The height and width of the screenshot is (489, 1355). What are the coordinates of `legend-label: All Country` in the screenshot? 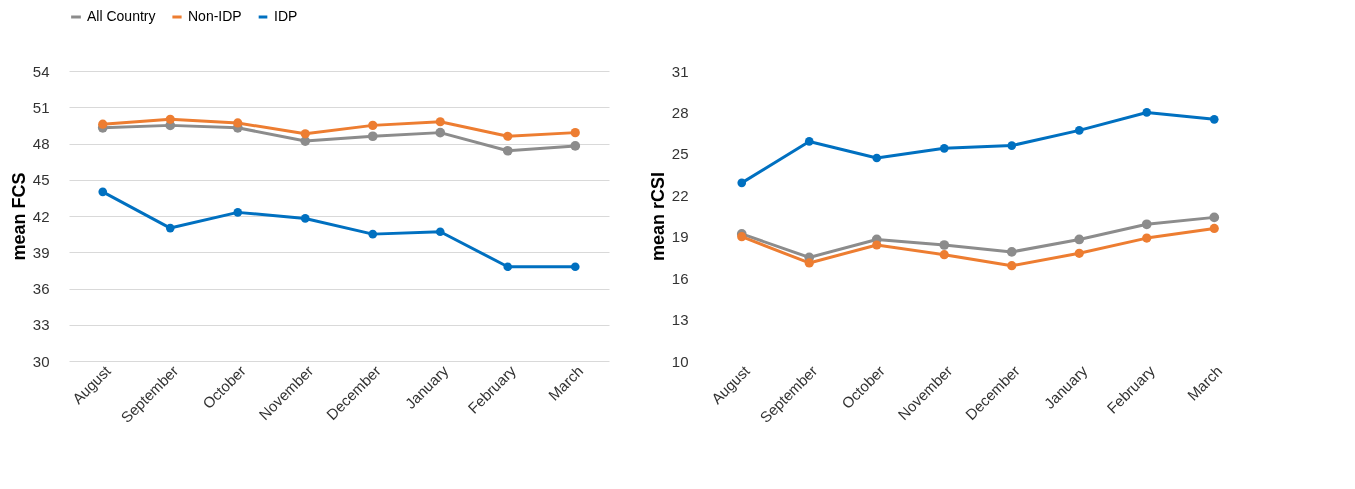 It's located at (121, 16).